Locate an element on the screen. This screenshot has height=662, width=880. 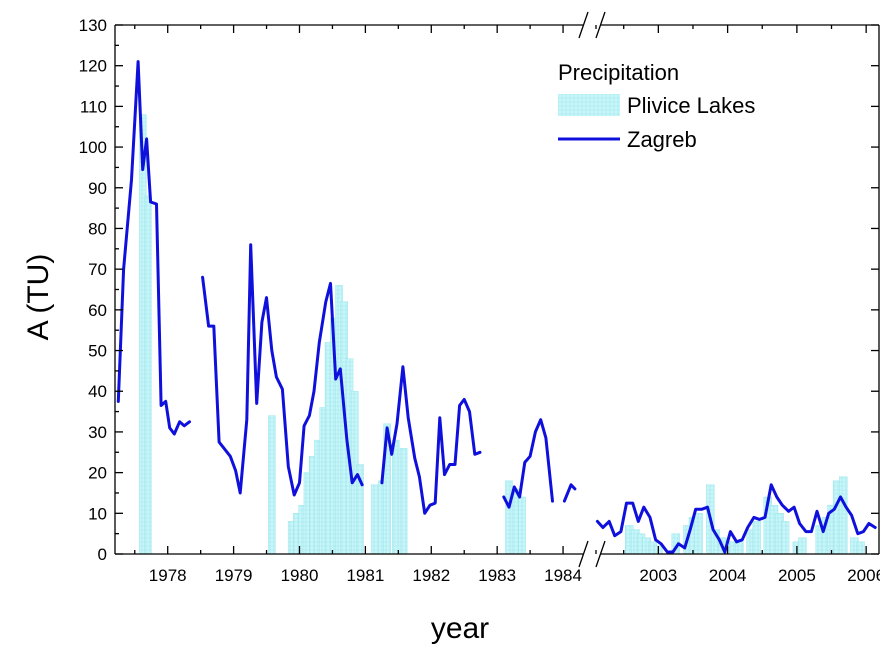
x-tick-label-1980: 1980 is located at coordinates (300, 575).